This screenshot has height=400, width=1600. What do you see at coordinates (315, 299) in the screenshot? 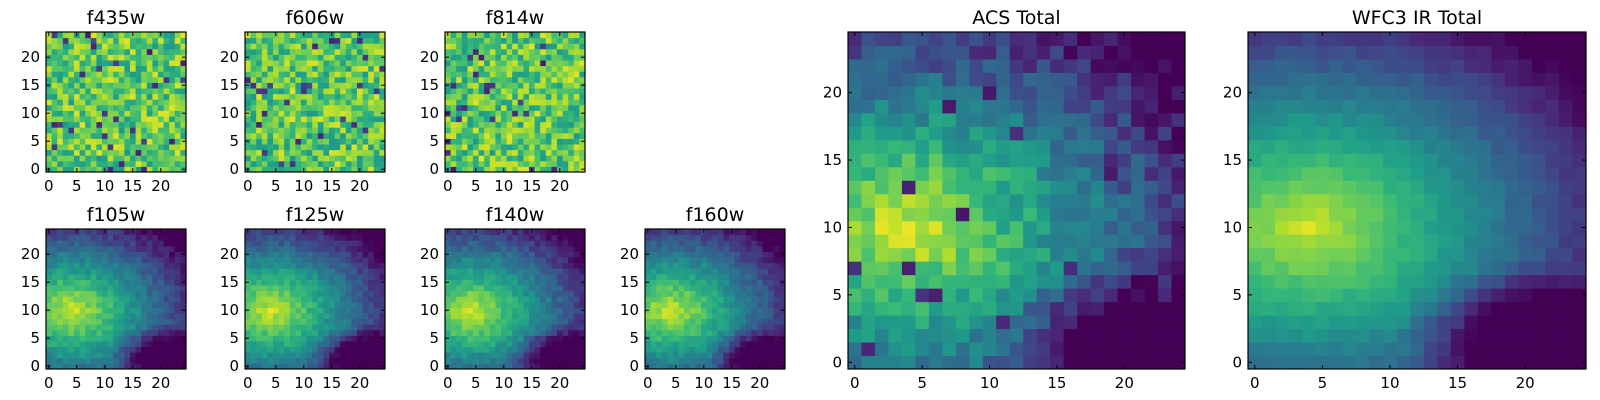
I see `heatmap-cells` at bounding box center [315, 299].